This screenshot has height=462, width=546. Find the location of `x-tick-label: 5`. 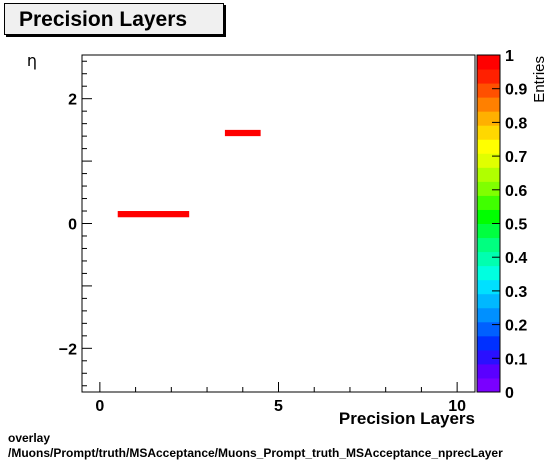

x-tick-label: 5 is located at coordinates (278, 406).